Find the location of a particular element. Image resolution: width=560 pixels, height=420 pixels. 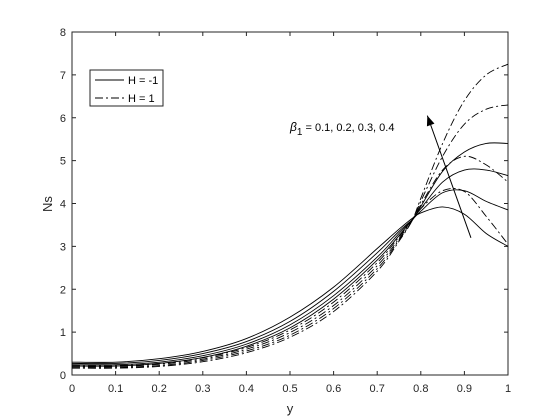

y-tick-label: 3 is located at coordinates (63, 247).